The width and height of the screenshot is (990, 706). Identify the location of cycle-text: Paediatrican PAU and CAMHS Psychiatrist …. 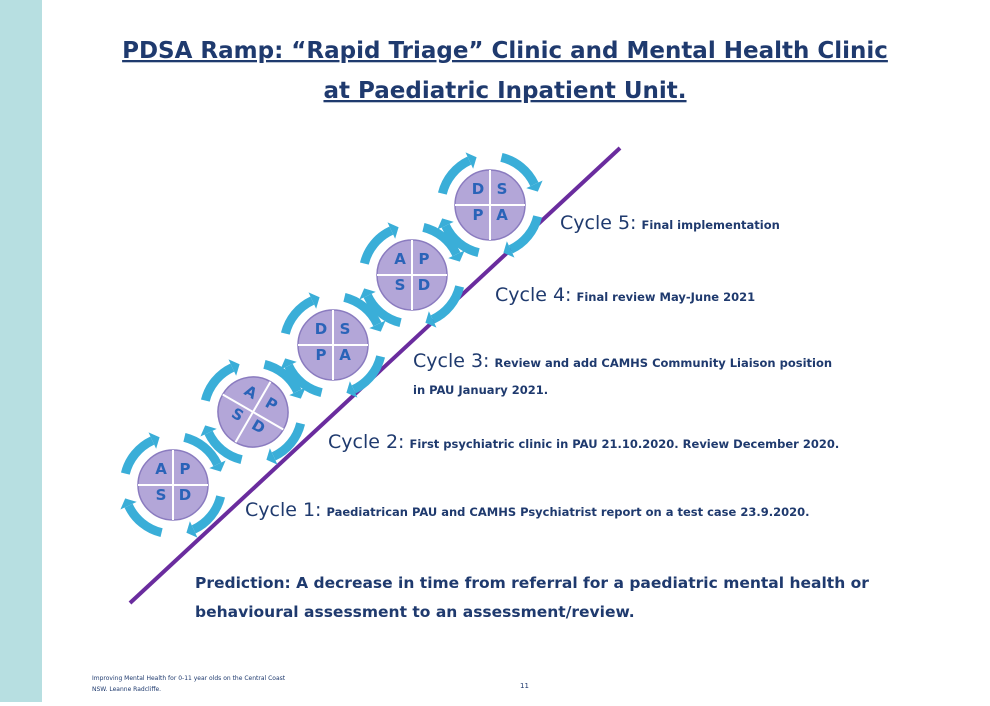
(567, 512).